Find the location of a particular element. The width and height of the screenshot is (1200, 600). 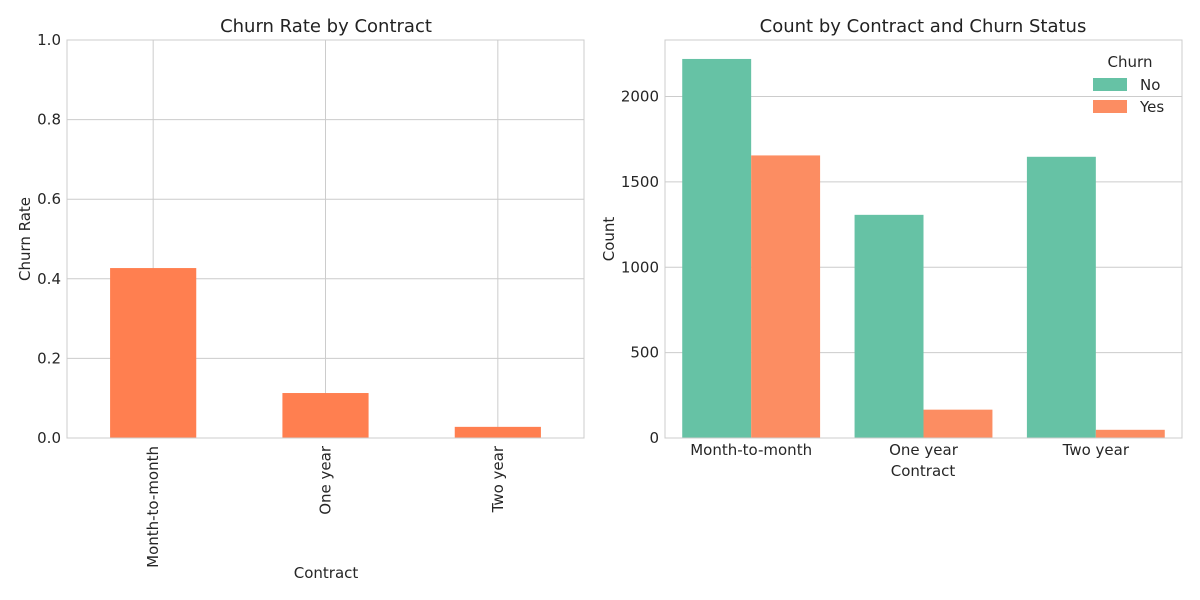

right-y-tick-label: 500 is located at coordinates (644, 353).